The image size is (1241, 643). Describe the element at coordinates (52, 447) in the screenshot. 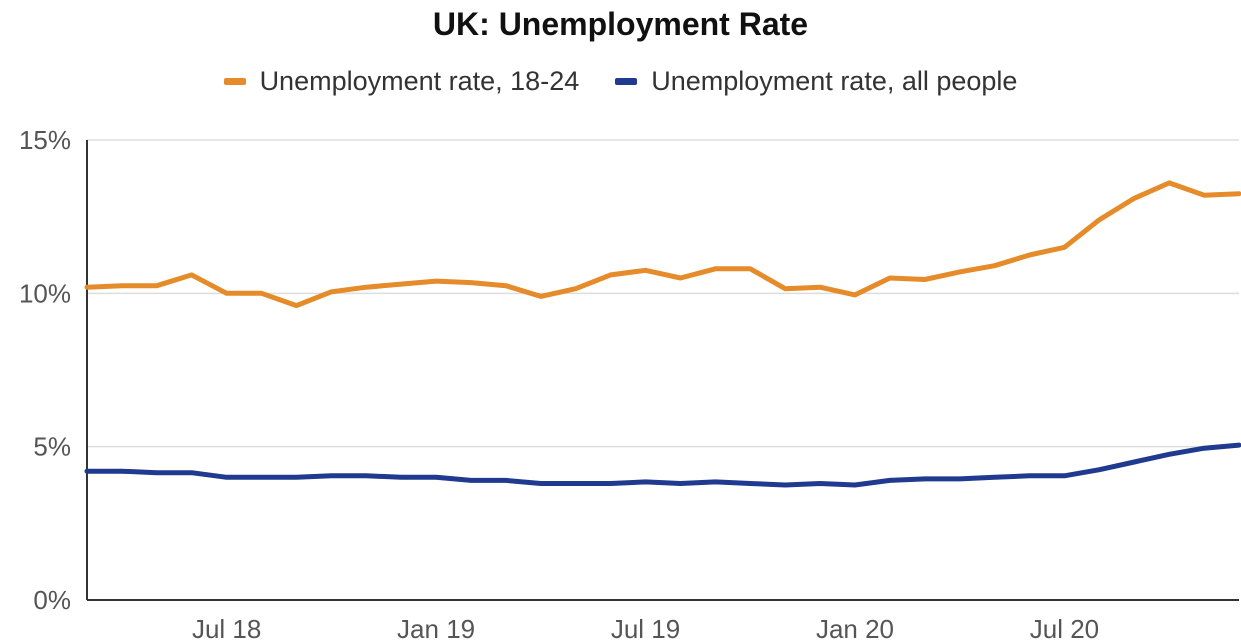

I see `y-tick-label: 5%` at that location.